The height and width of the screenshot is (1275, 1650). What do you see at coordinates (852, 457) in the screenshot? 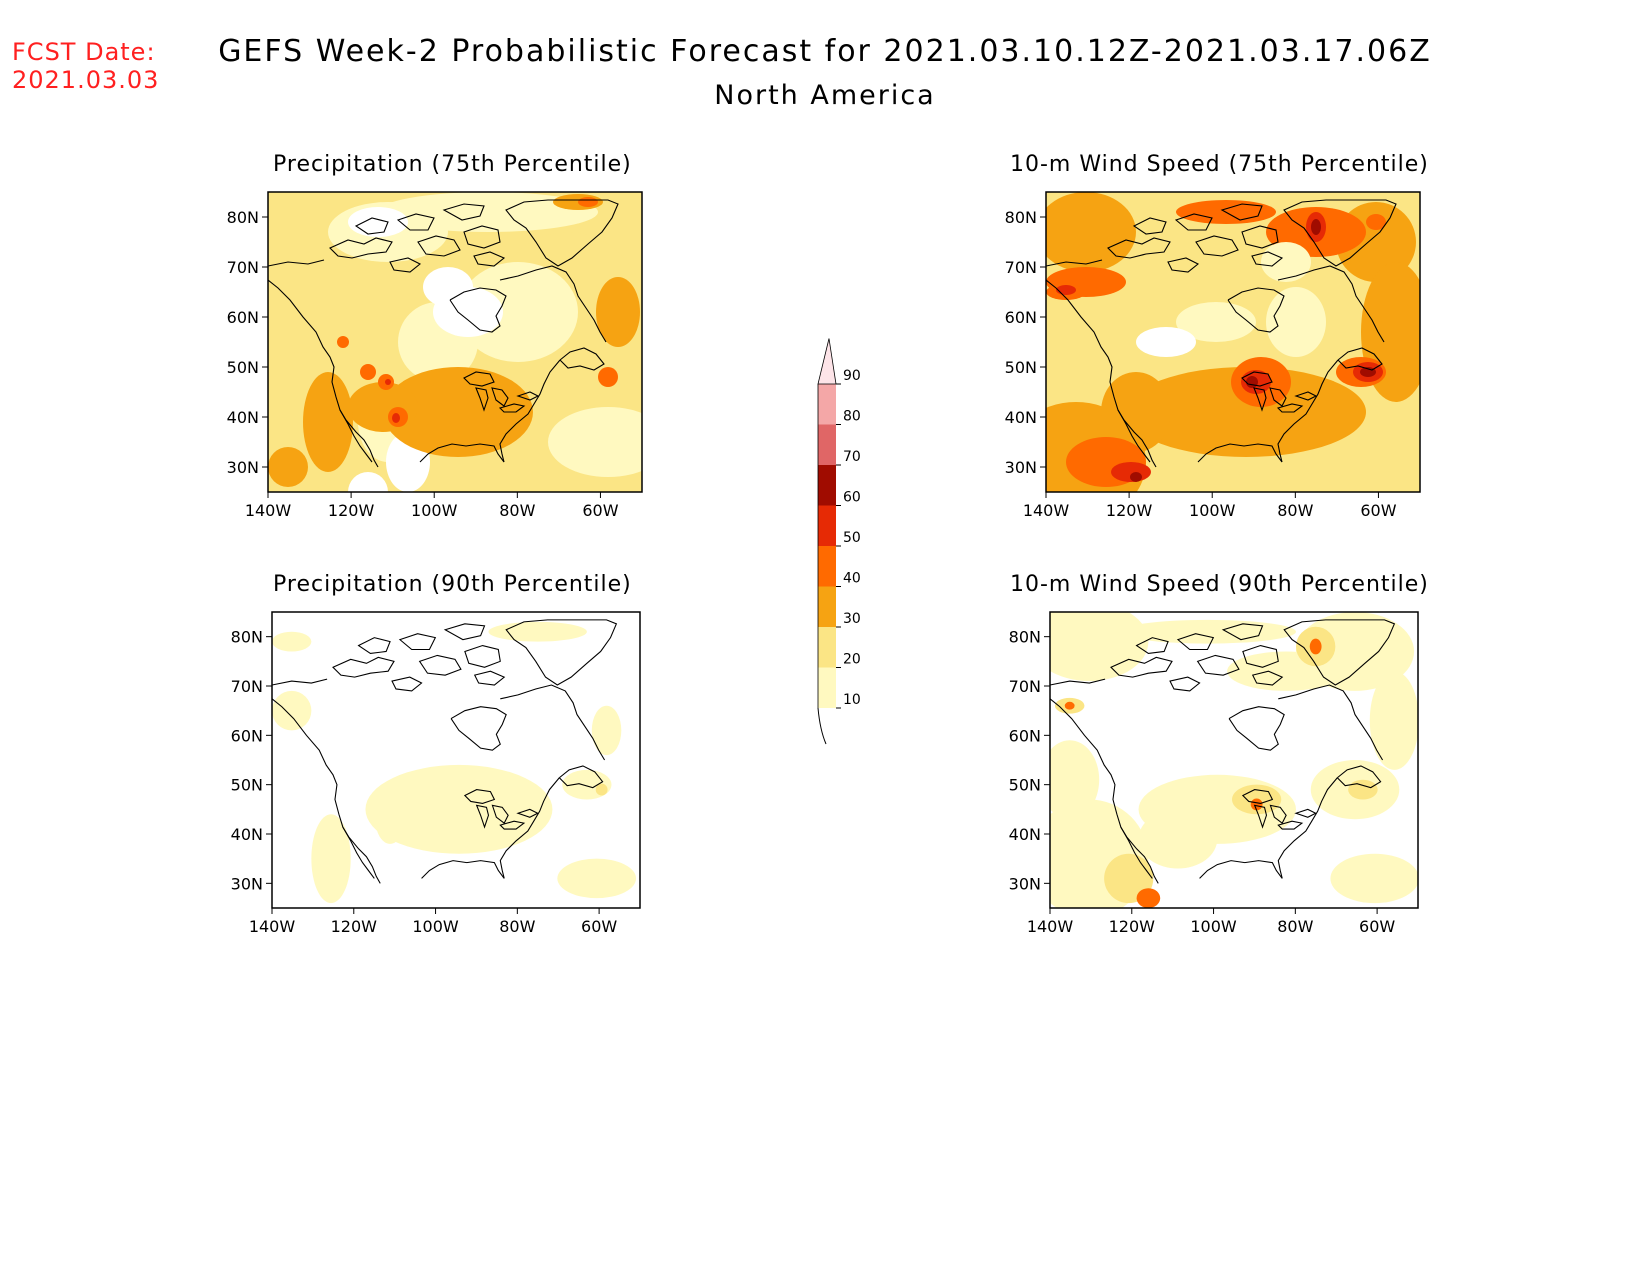
I see `colorbar-label: 70` at bounding box center [852, 457].